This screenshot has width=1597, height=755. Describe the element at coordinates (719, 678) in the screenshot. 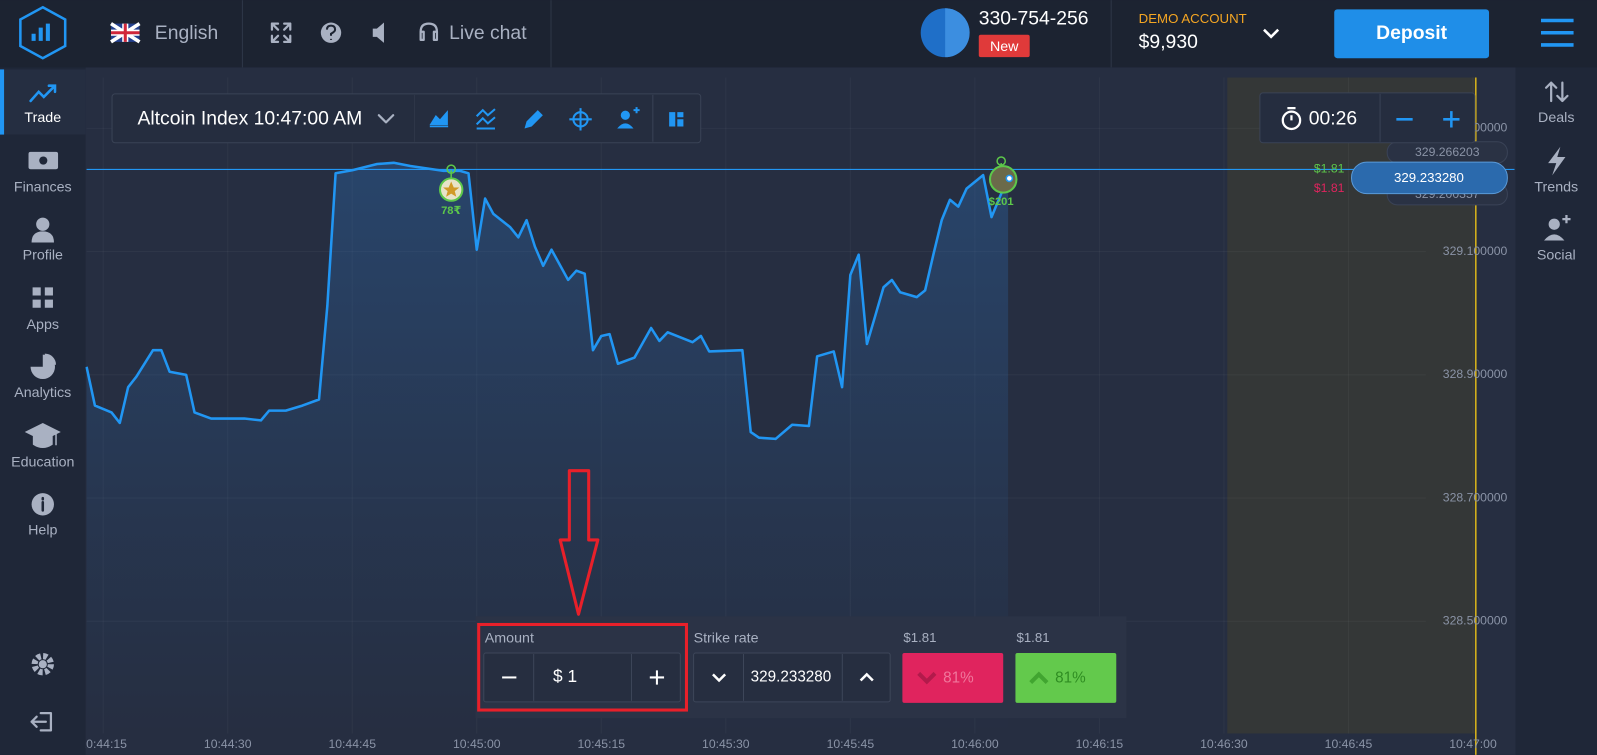

I see `strike-decrease` at that location.